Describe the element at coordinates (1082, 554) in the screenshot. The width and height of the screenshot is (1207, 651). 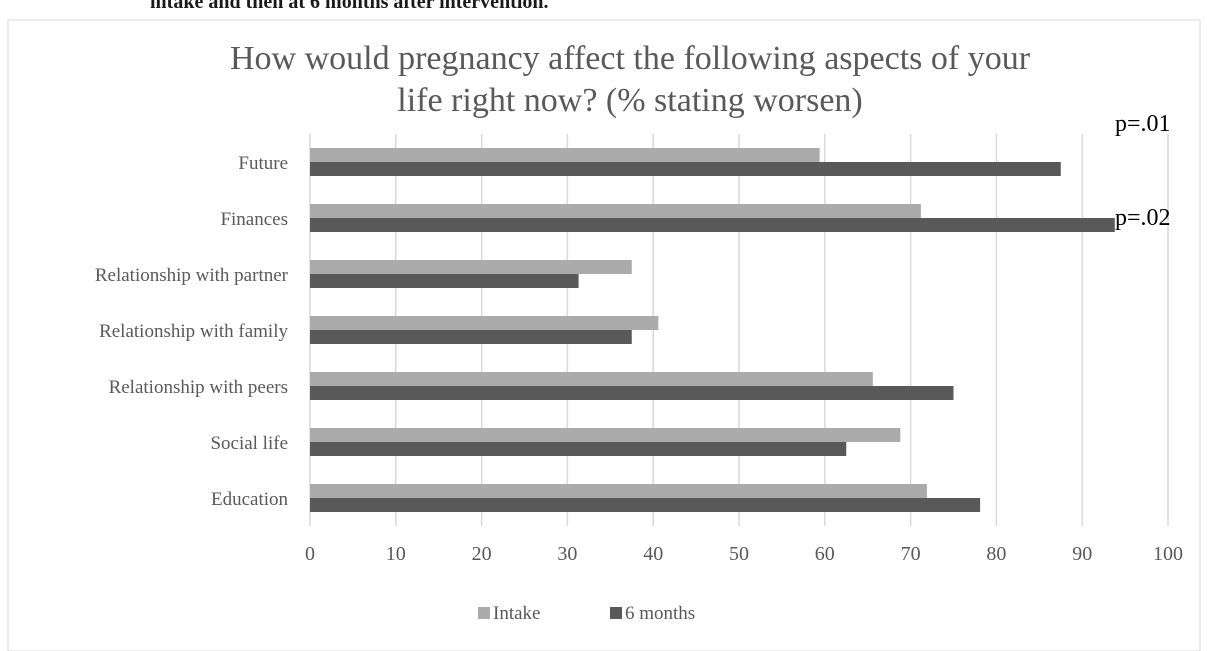
I see `x-tick-label: 90` at that location.